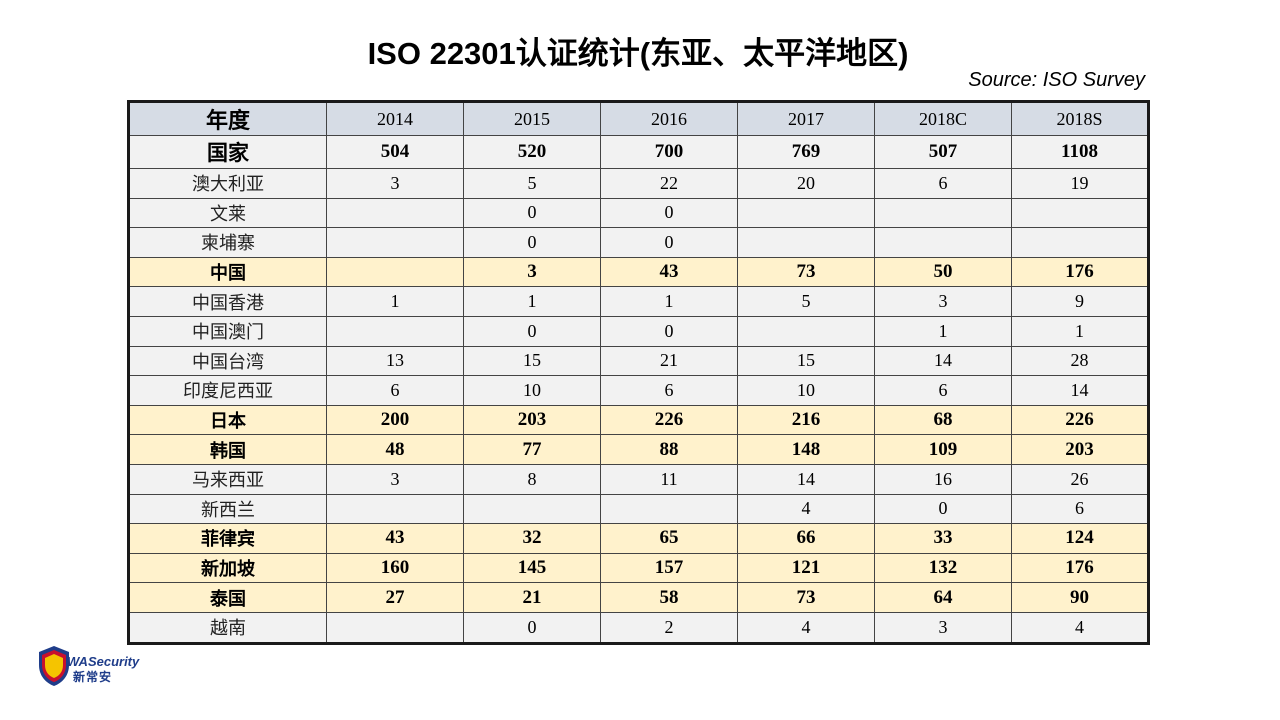 This screenshot has height=720, width=1280. Describe the element at coordinates (669, 627) in the screenshot. I see `cell-value: 2` at that location.